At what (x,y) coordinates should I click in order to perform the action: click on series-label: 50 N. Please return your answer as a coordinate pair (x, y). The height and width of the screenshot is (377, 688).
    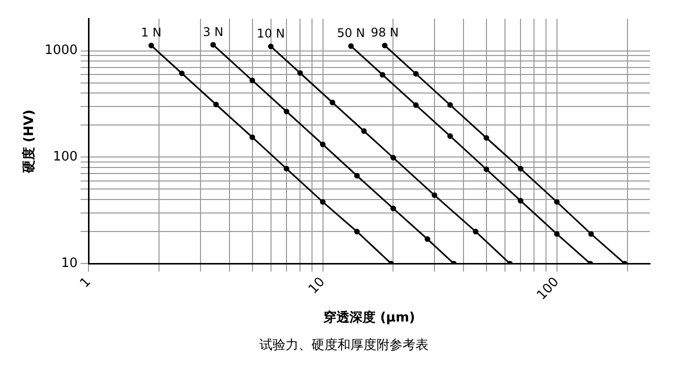
    Looking at the image, I should click on (351, 33).